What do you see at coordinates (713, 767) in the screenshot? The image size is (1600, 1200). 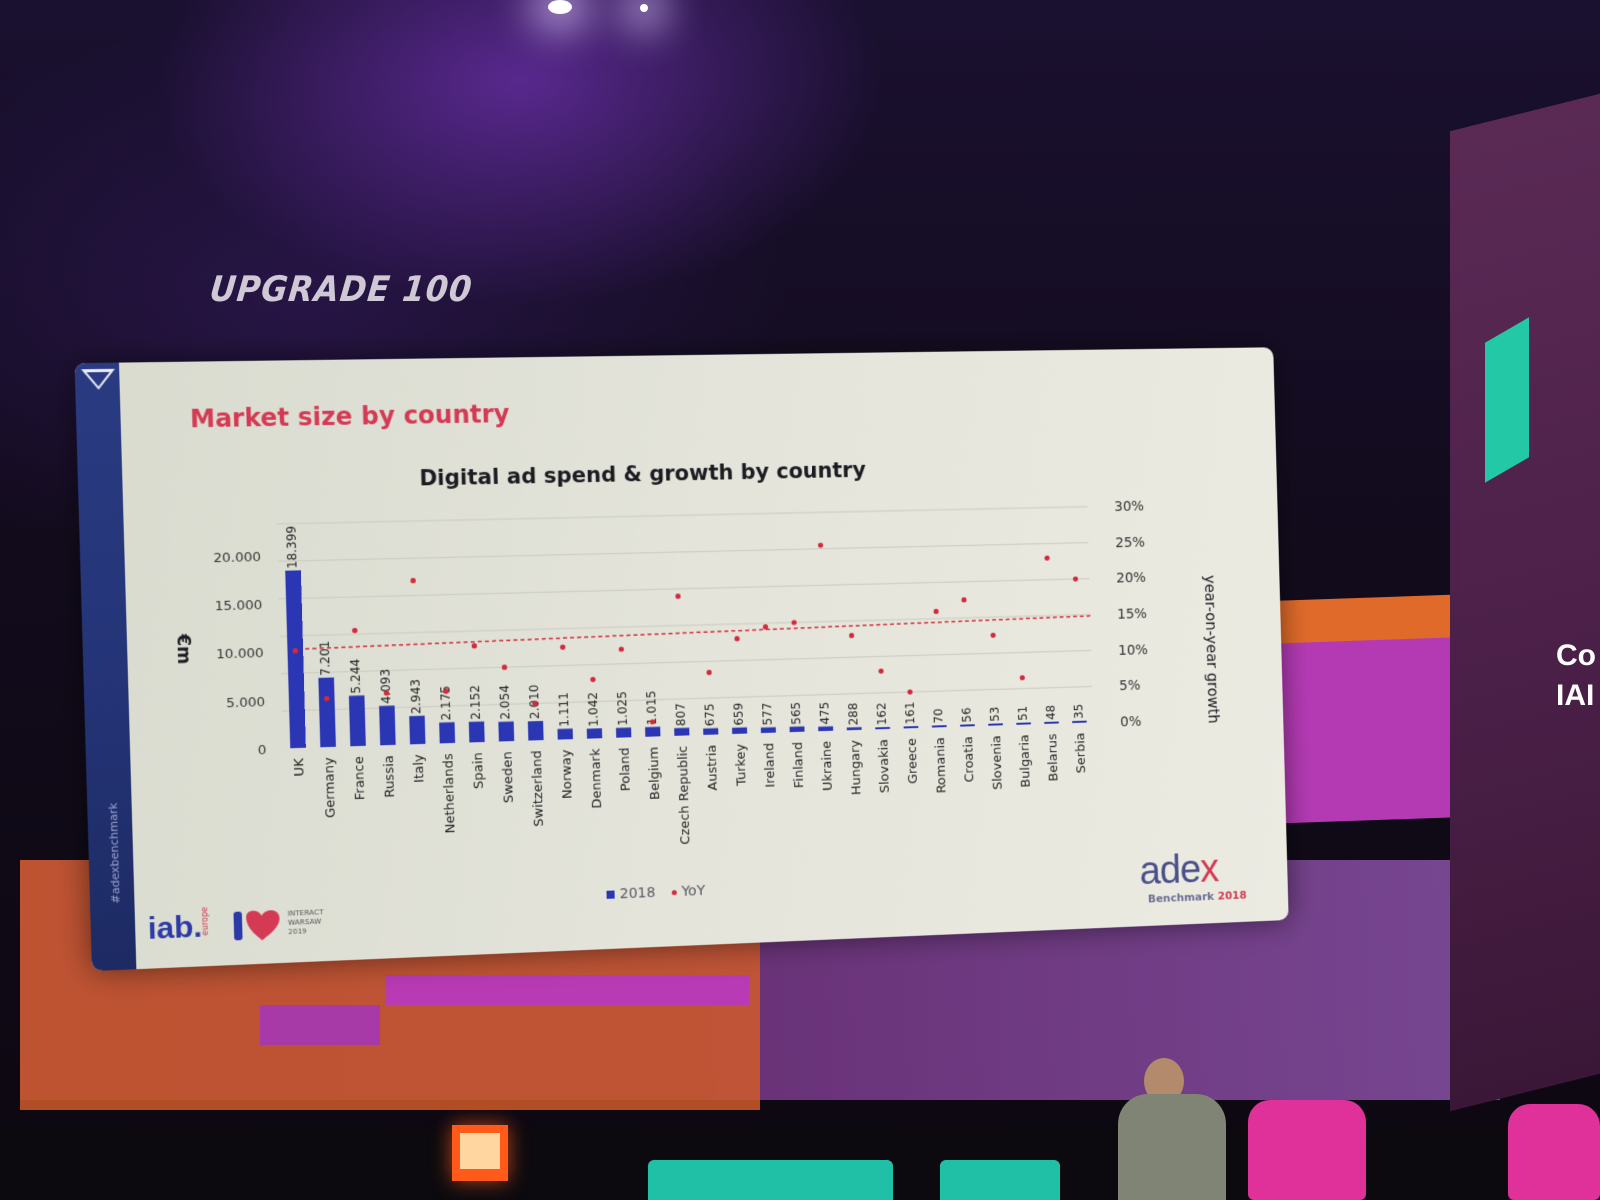 I see `category-label: Austria` at bounding box center [713, 767].